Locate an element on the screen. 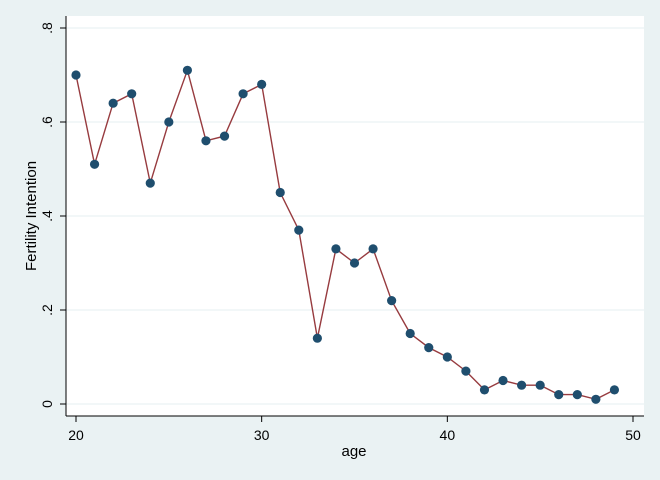 The height and width of the screenshot is (480, 660). x-tick-label: 20 is located at coordinates (76, 435).